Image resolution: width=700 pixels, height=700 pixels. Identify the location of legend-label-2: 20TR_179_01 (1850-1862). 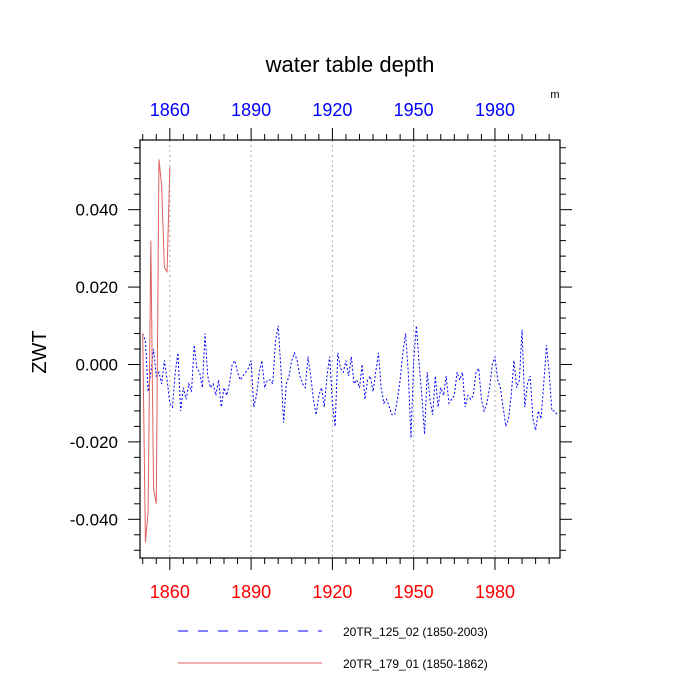
(415, 664).